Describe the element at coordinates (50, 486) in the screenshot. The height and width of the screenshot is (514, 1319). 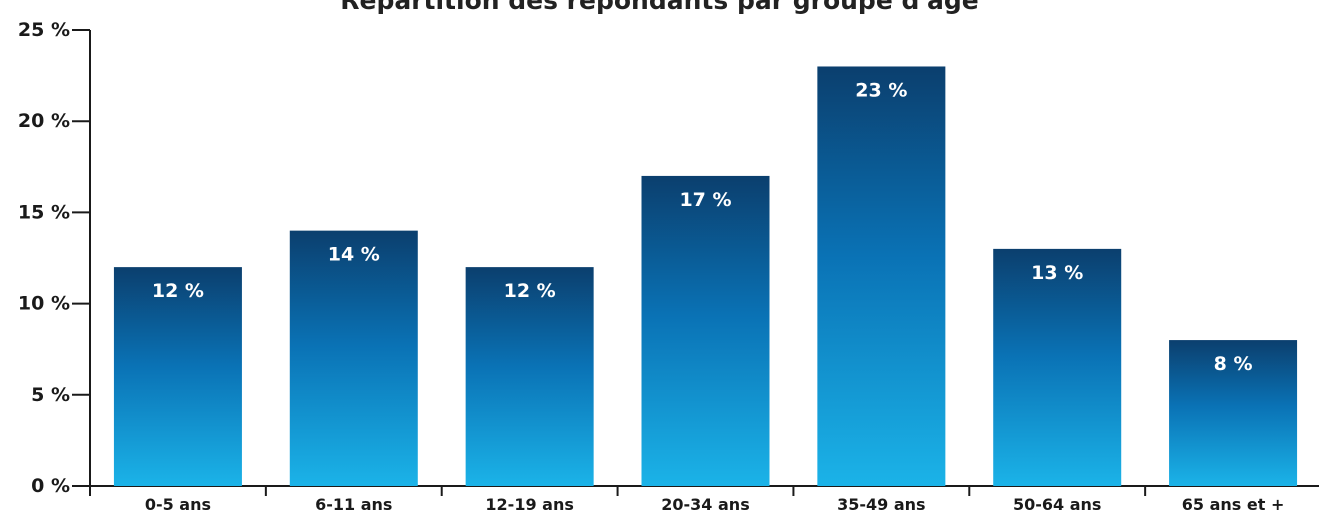
I see `y-tick-label: 0 %` at that location.